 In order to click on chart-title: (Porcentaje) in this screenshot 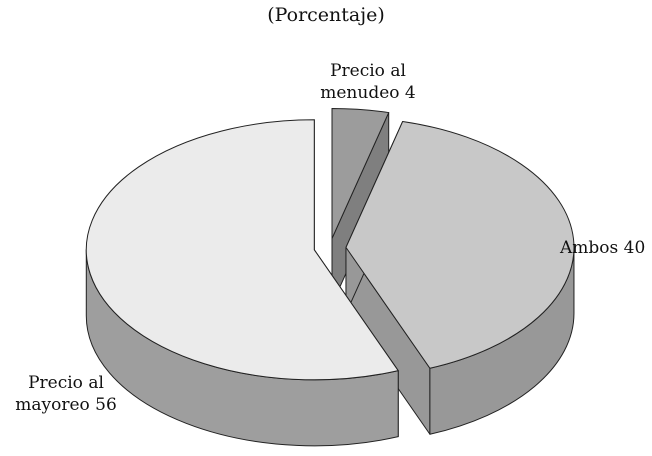, I will do `click(326, 15)`.